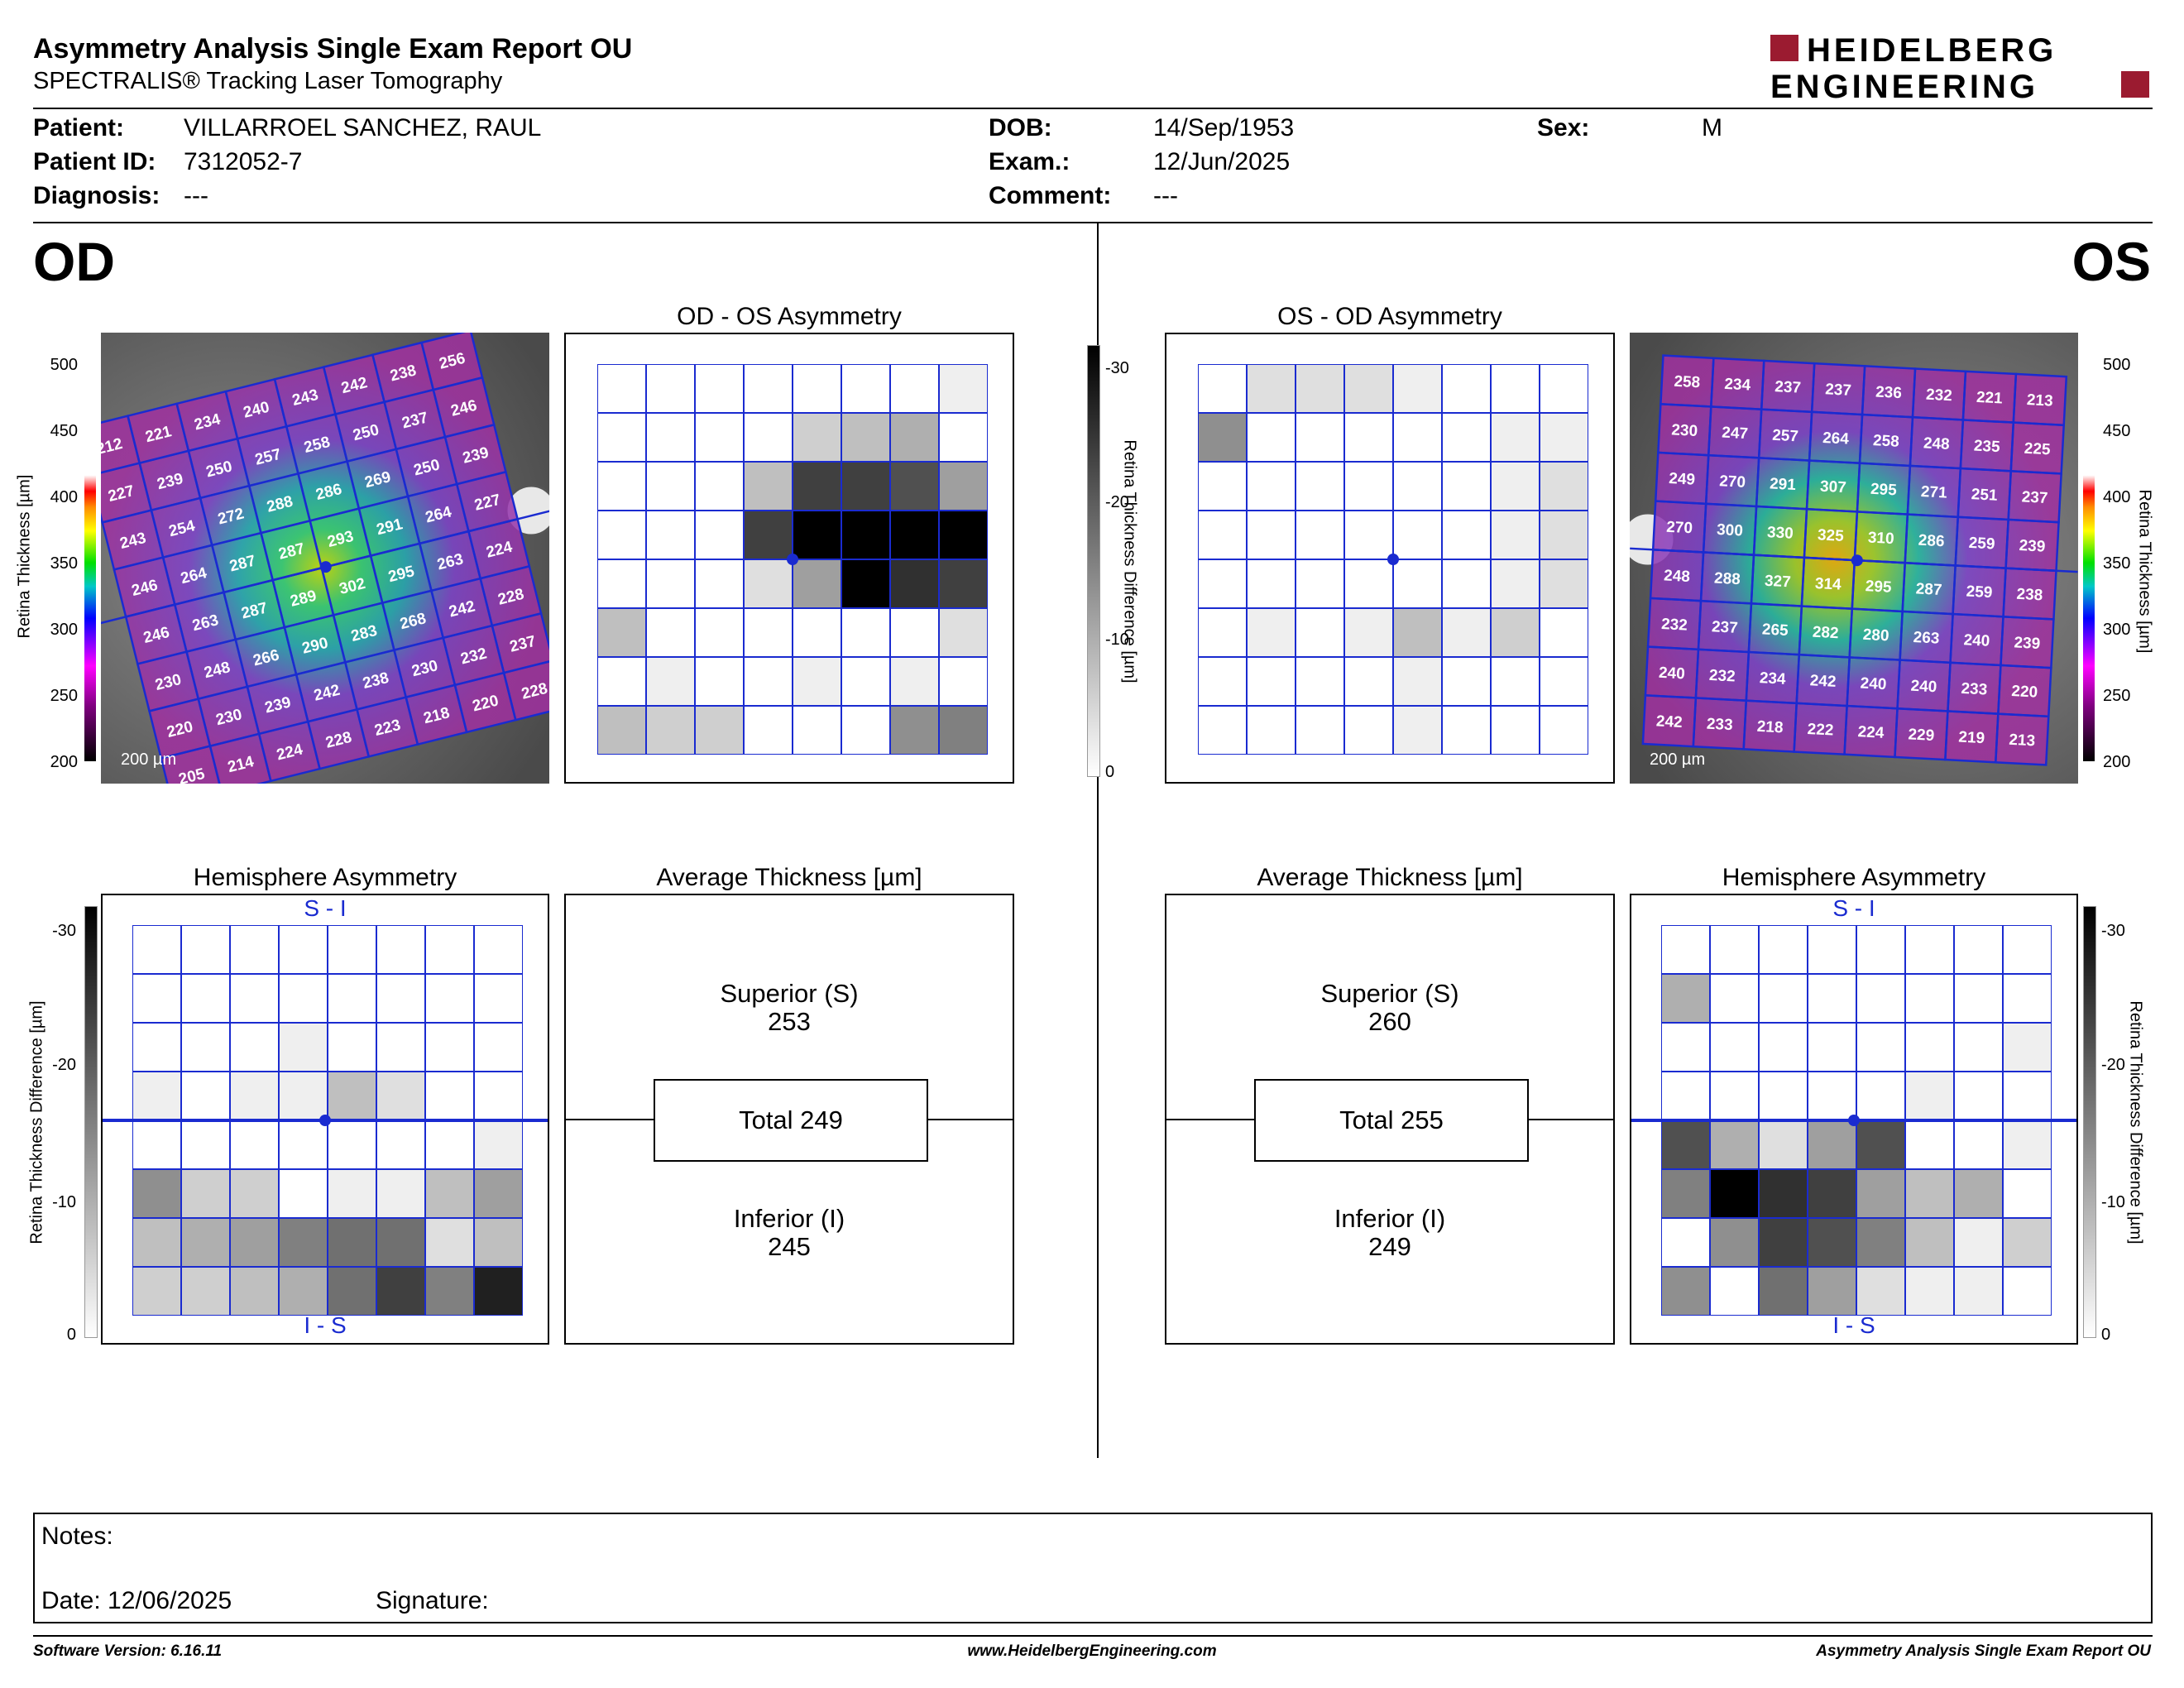  I want to click on od-thickness-value: 205, so click(192, 774).